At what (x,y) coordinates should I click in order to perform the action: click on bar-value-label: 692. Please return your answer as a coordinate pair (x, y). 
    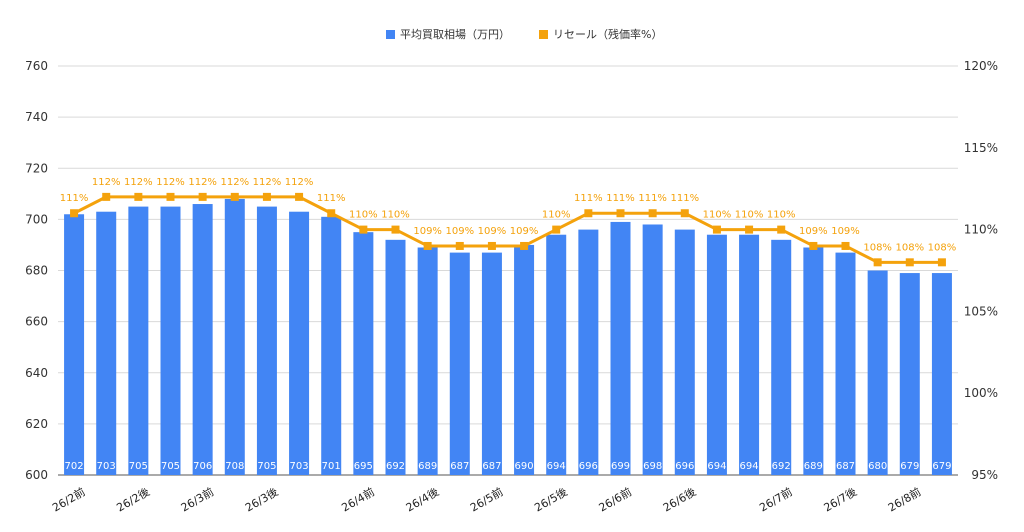
    Looking at the image, I should click on (781, 466).